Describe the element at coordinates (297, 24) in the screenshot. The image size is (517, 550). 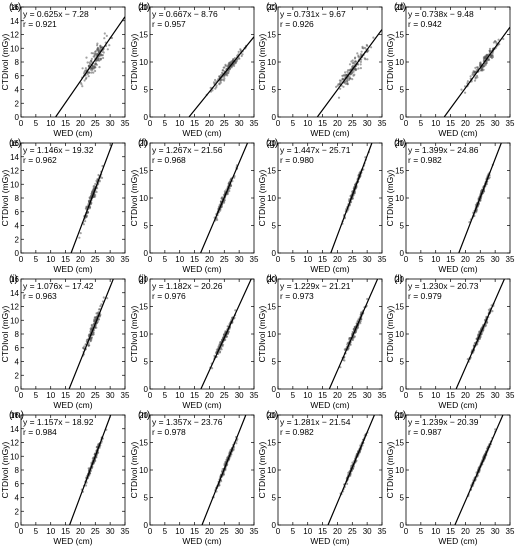
I see `correlation-coefficient: r = 0.926` at that location.